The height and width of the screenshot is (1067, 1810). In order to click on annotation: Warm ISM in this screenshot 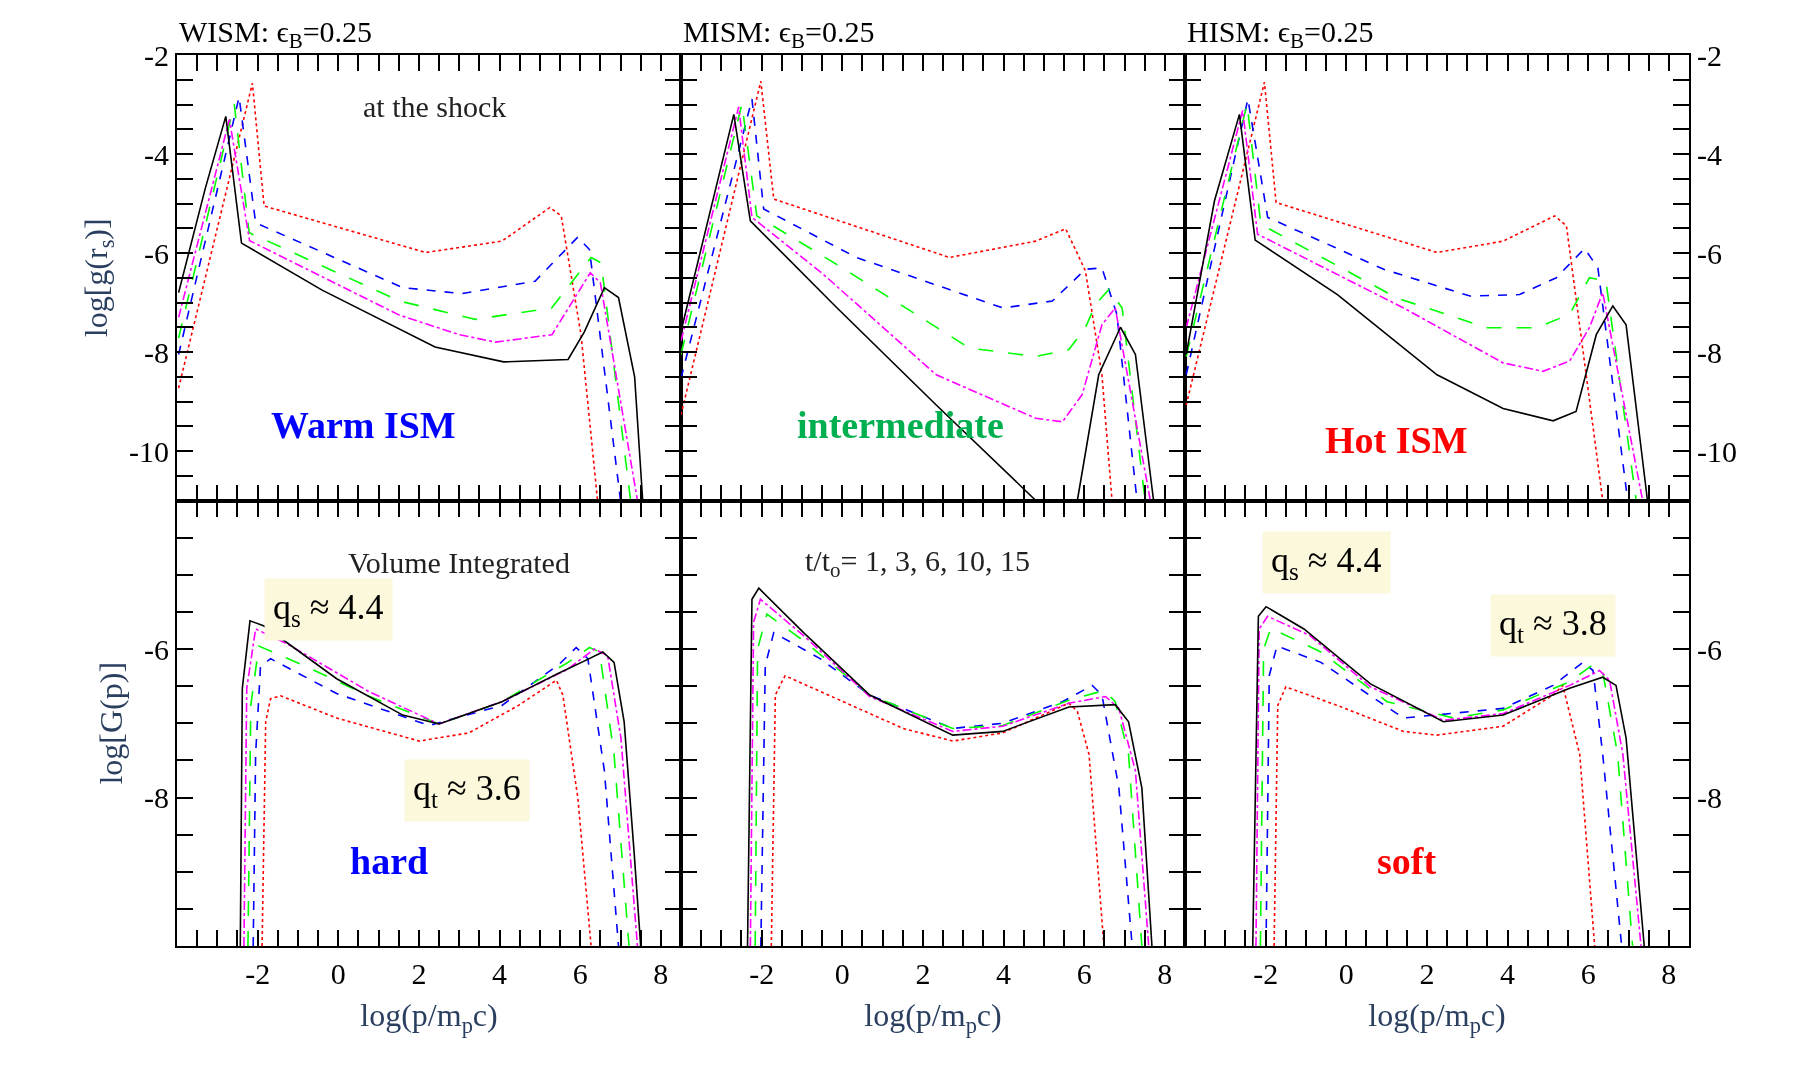, I will do `click(363, 425)`.